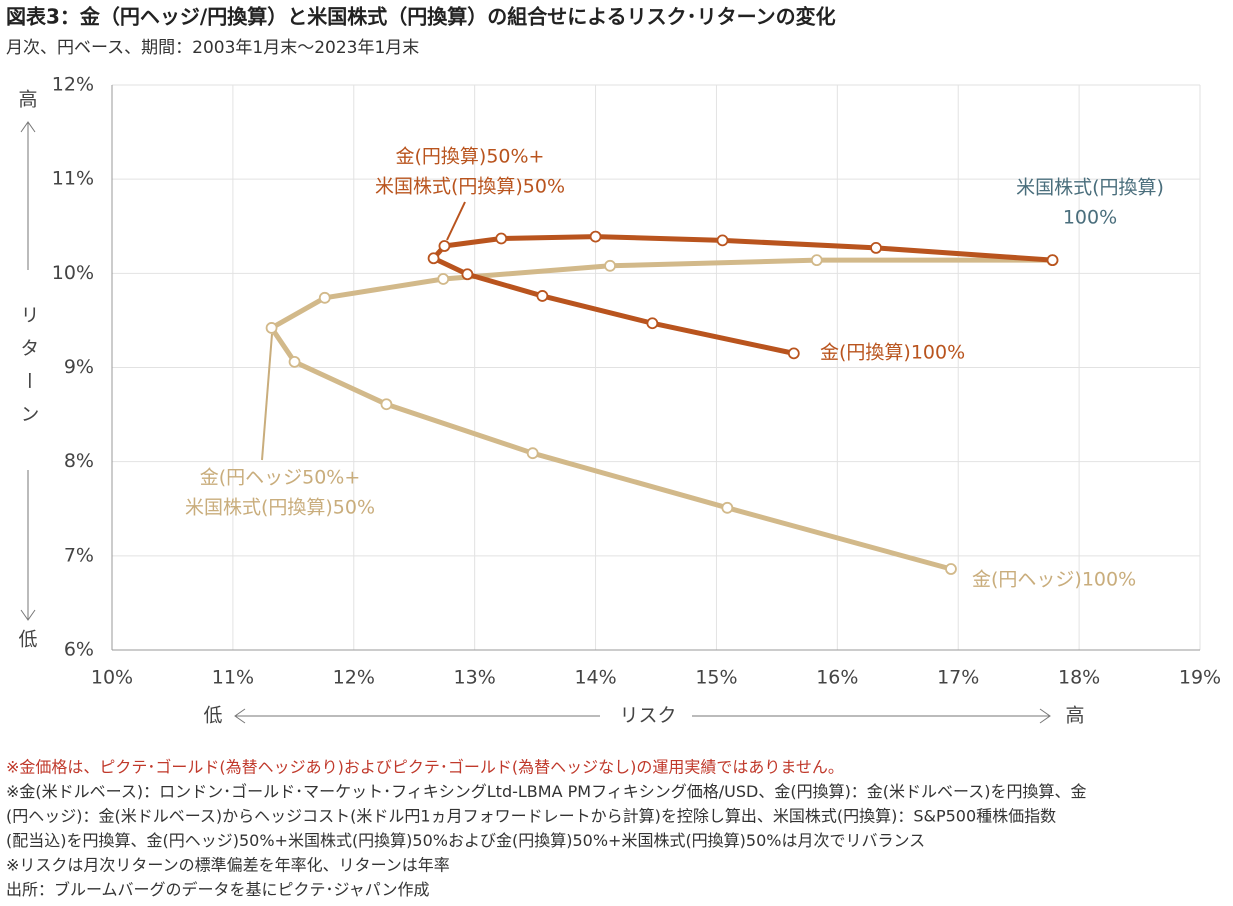 The height and width of the screenshot is (906, 1233). Describe the element at coordinates (212, 48) in the screenshot. I see `chart-subtitle: 月次、円ベース、期間：2003年1月末～2023年1月末` at that location.